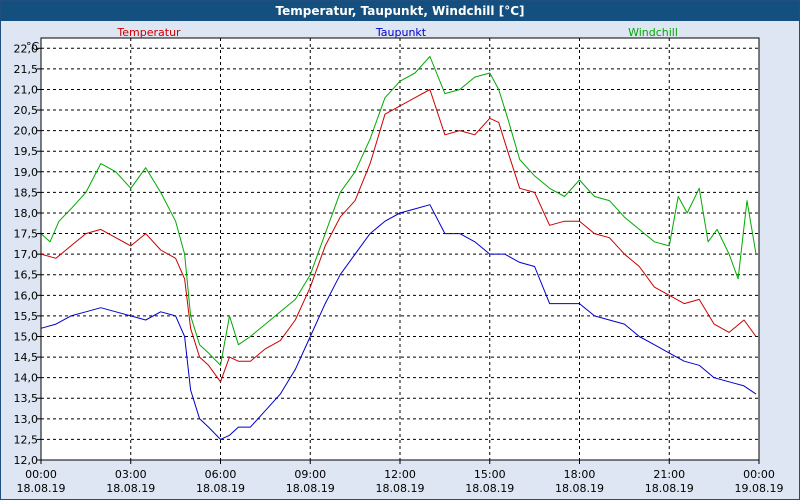 The image size is (800, 500). Describe the element at coordinates (131, 474) in the screenshot. I see `x-tick-time: 03:00` at that location.